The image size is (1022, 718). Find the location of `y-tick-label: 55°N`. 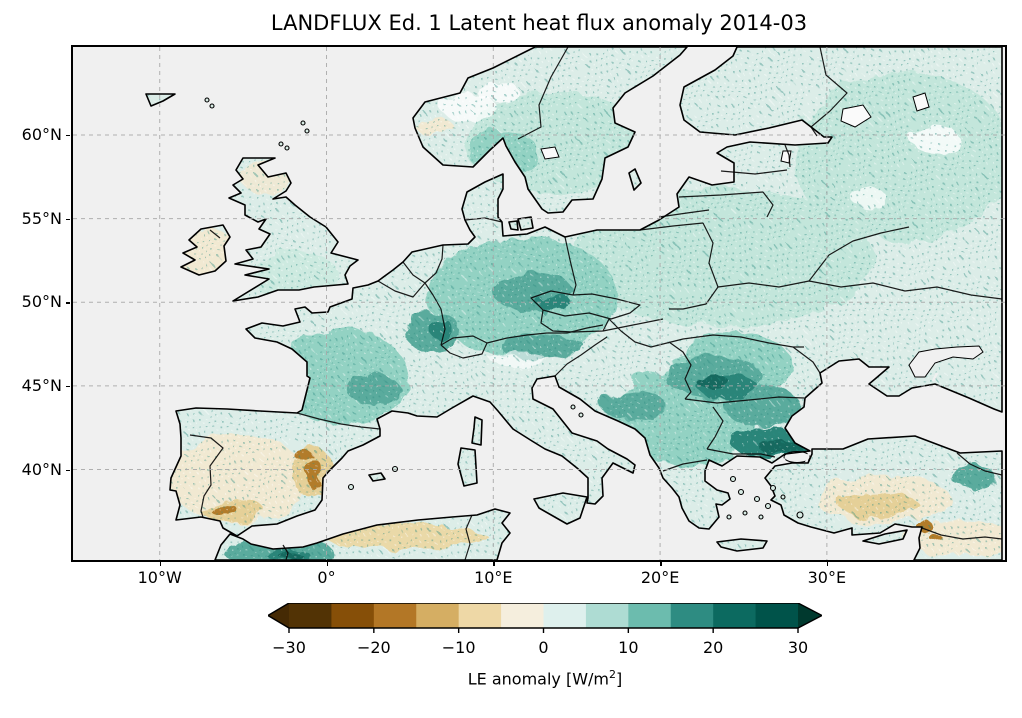

y-tick-label: 55°N is located at coordinates (41, 218).